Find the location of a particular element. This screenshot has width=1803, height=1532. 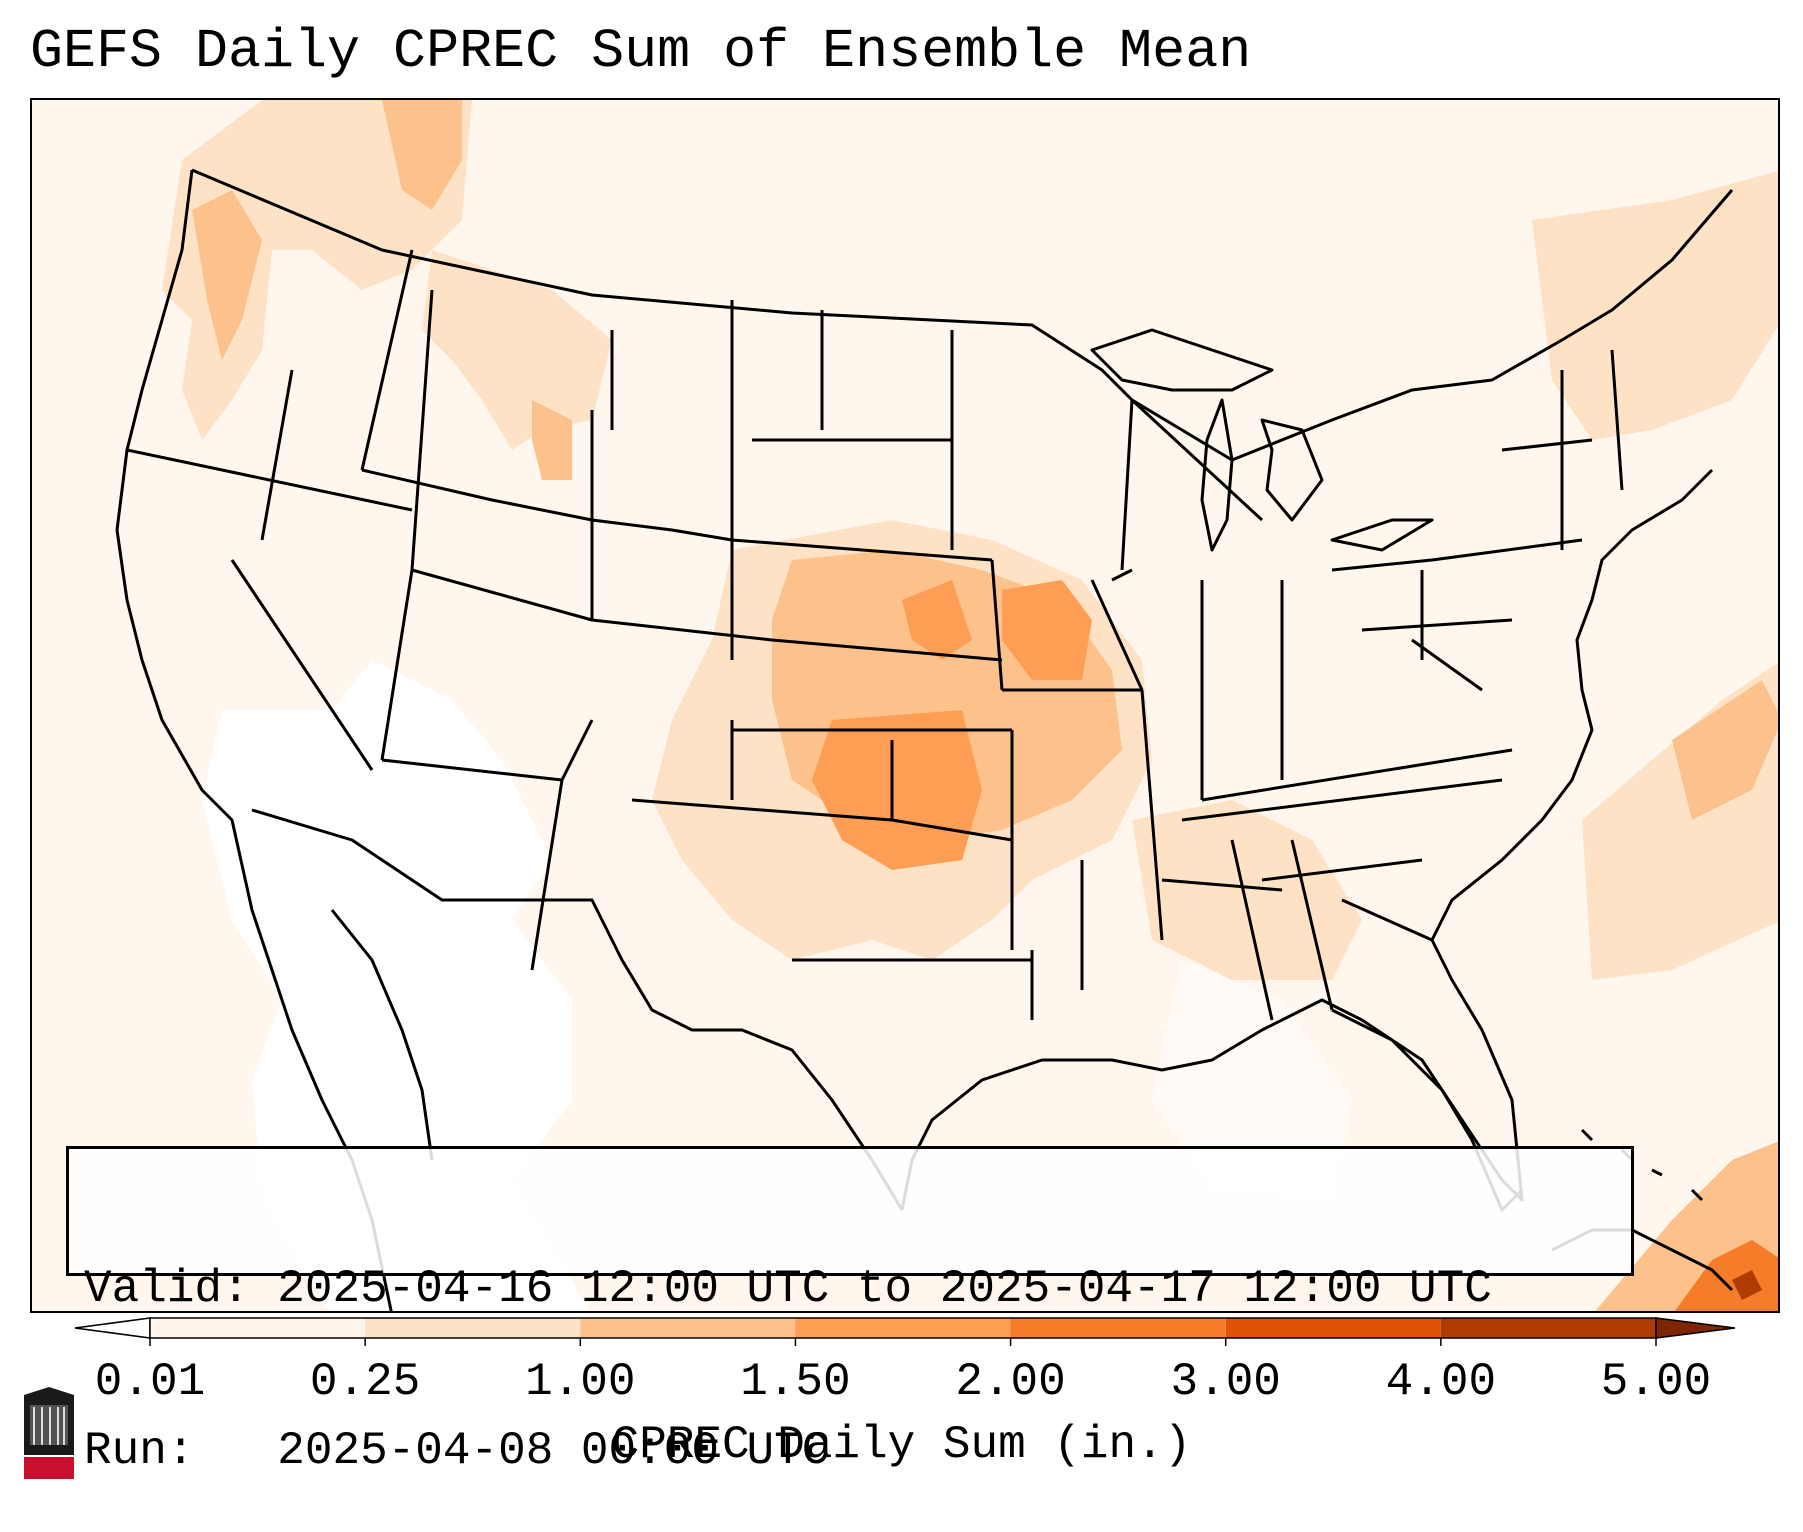

colorbar-svg is located at coordinates (905, 1331).